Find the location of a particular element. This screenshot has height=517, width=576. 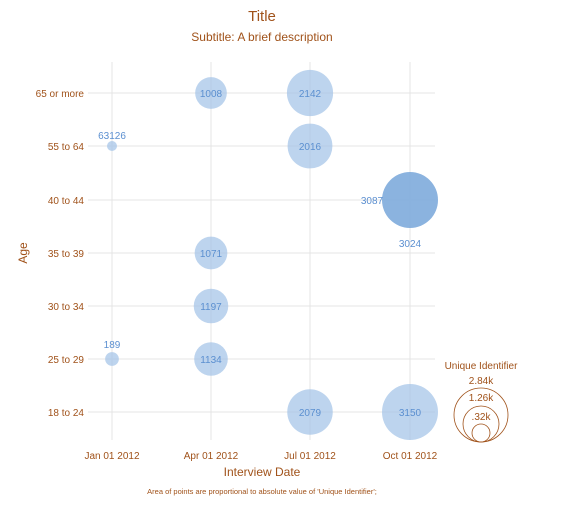

y-axis-label: Age is located at coordinates (23, 253).